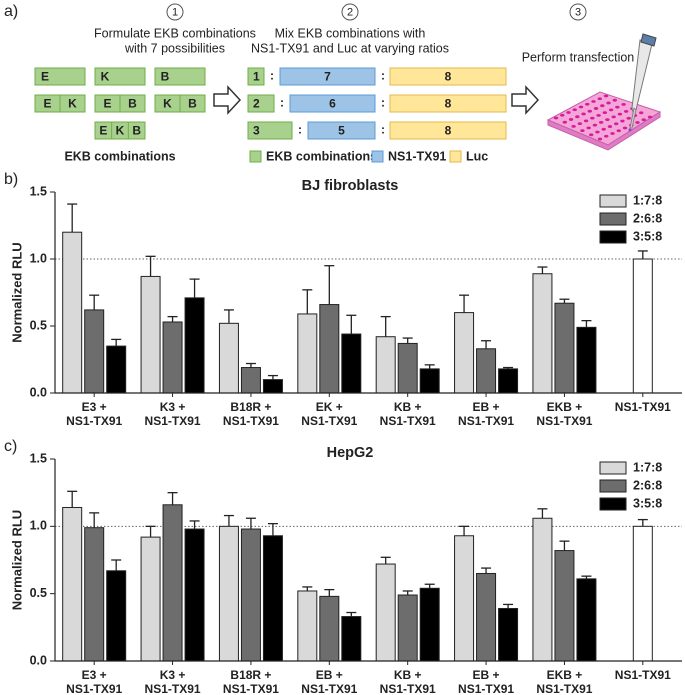 This screenshot has width=685, height=695. Describe the element at coordinates (604, 121) in the screenshot. I see `plate-illustration` at that location.